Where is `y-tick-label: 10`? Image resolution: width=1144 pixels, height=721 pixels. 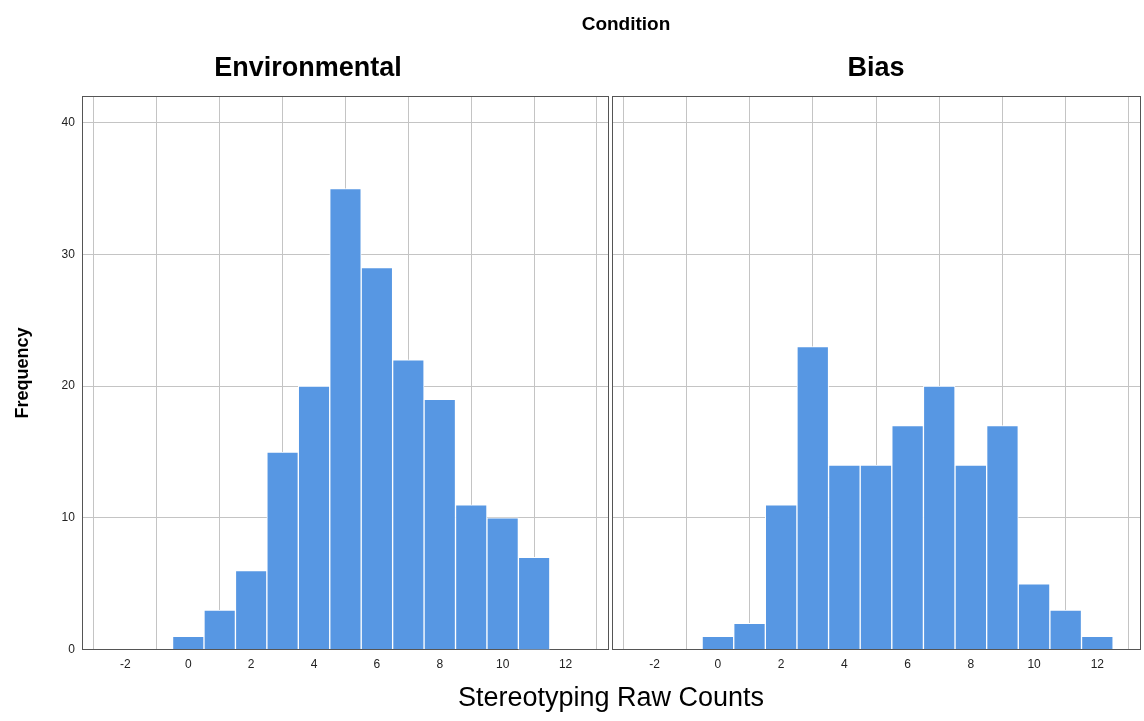 y-tick-label: 10 is located at coordinates (68, 517).